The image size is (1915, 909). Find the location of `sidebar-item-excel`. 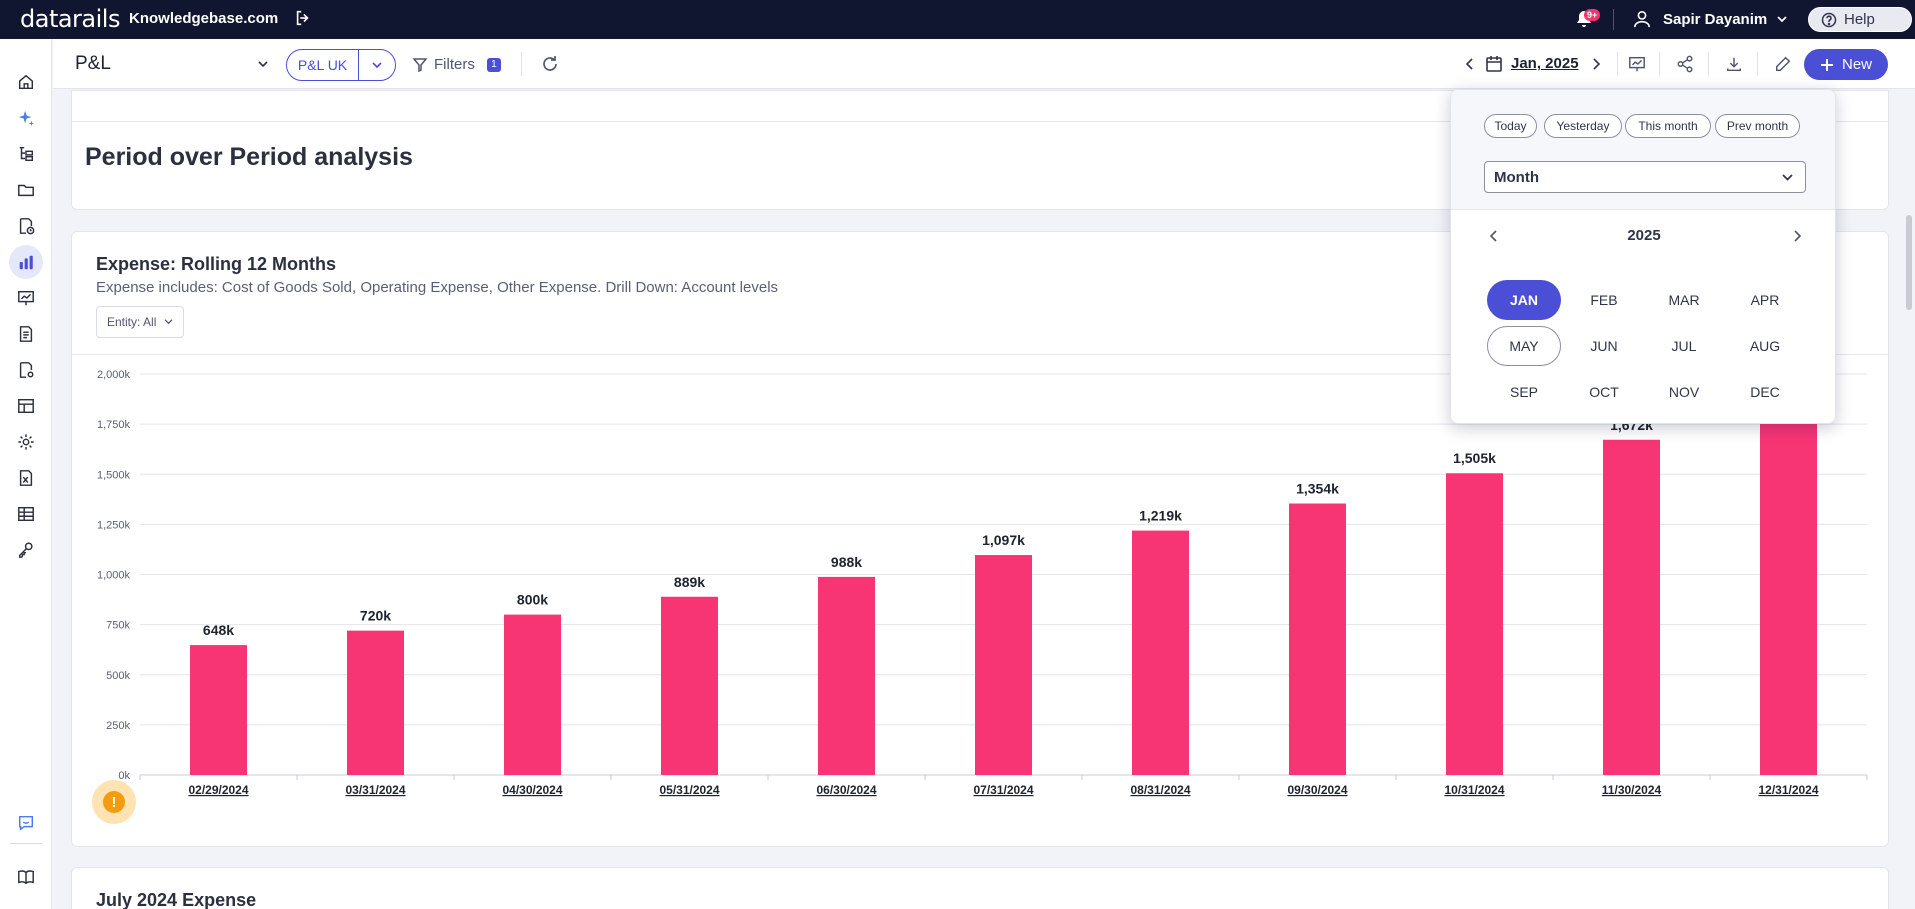

sidebar-item-excel is located at coordinates (26, 478).